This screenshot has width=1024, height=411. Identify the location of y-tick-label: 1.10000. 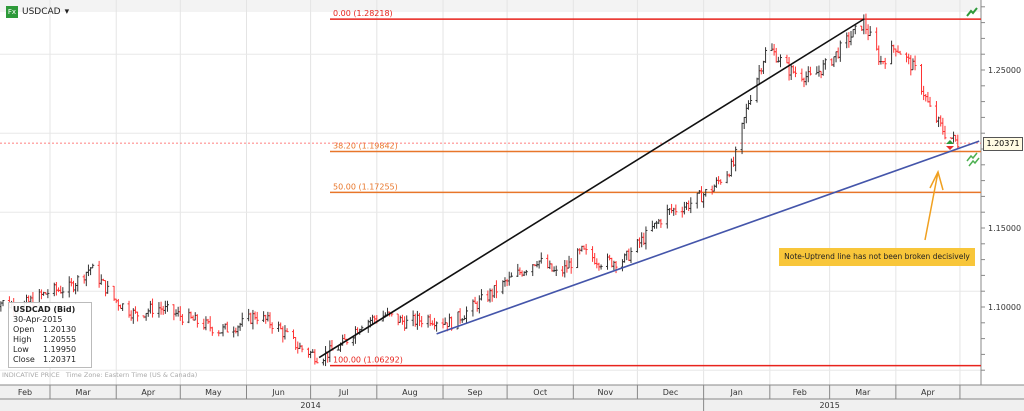
(1004, 307).